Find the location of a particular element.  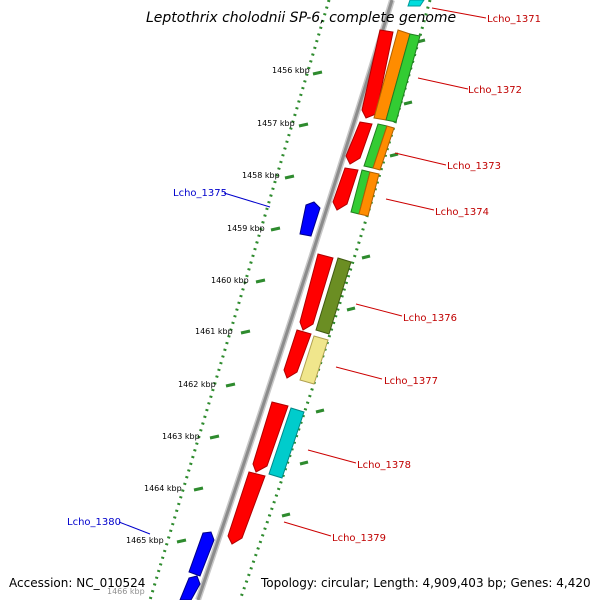

kbp-label-1466: 1466 kbp is located at coordinates (126, 591).